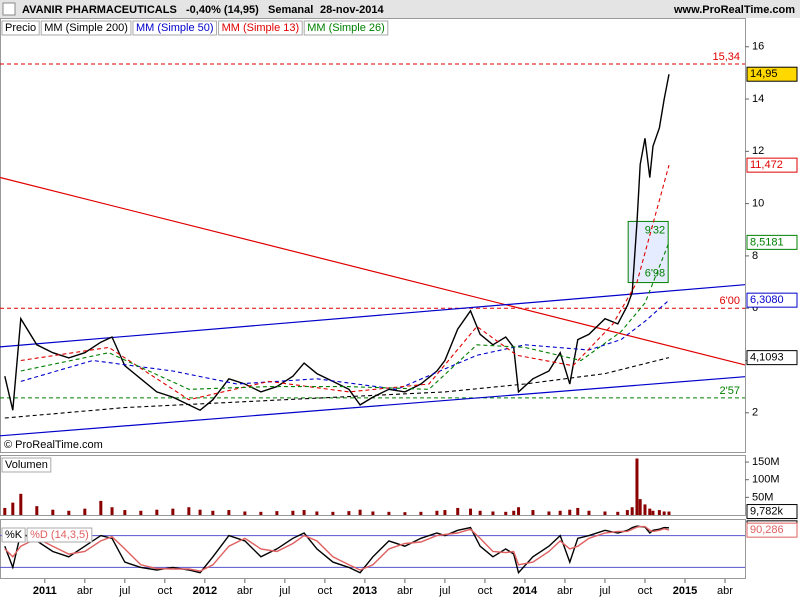  Describe the element at coordinates (758, 47) in the screenshot. I see `y-tick-label: 16` at that location.